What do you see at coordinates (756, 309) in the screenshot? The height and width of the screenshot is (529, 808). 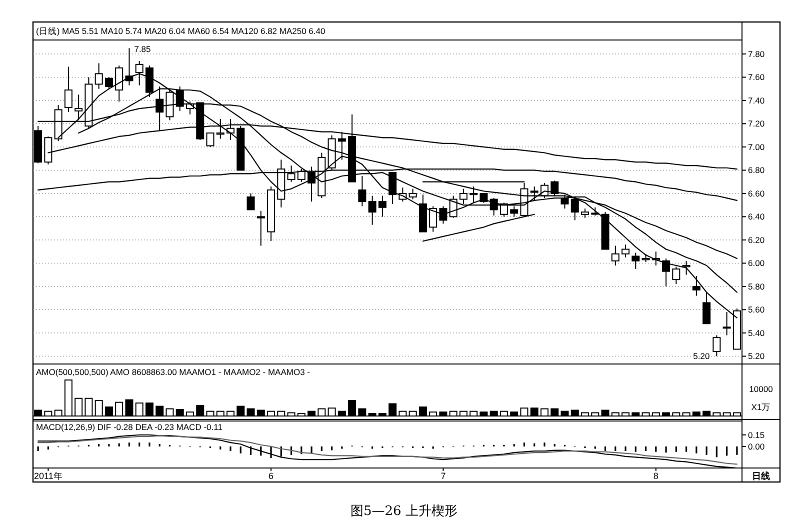 I see `y-tick-label: 5.60` at bounding box center [756, 309].